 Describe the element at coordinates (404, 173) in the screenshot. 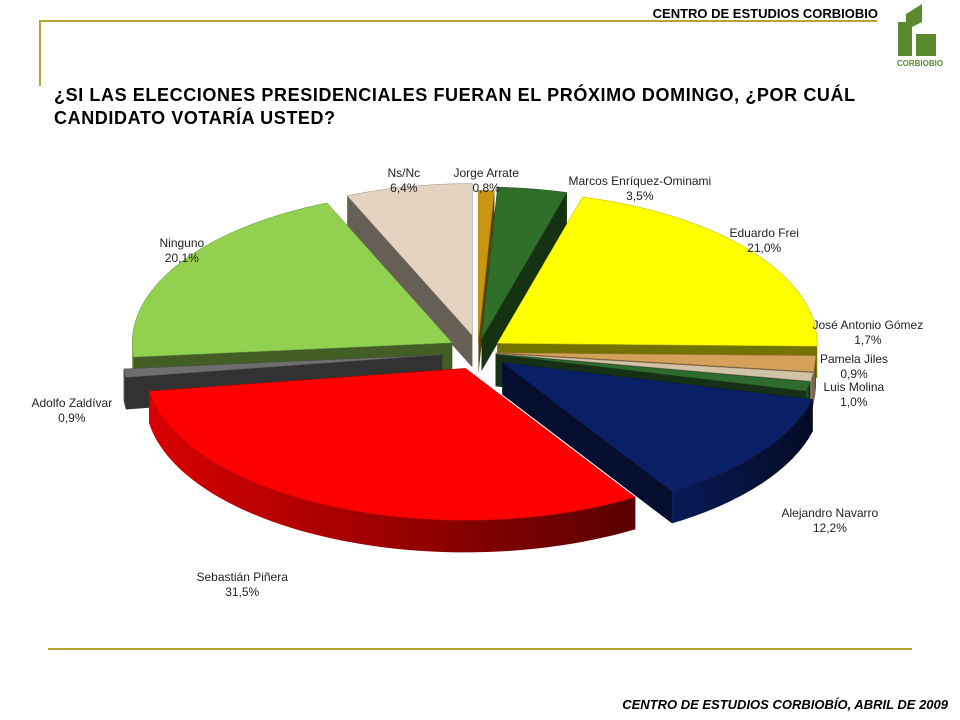

I see `slice-name: Ns/Nc` at that location.